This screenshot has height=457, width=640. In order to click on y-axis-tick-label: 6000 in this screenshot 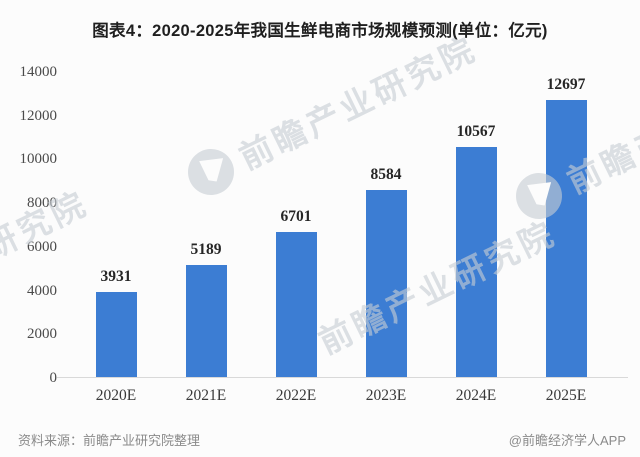, I will do `click(42, 246)`.